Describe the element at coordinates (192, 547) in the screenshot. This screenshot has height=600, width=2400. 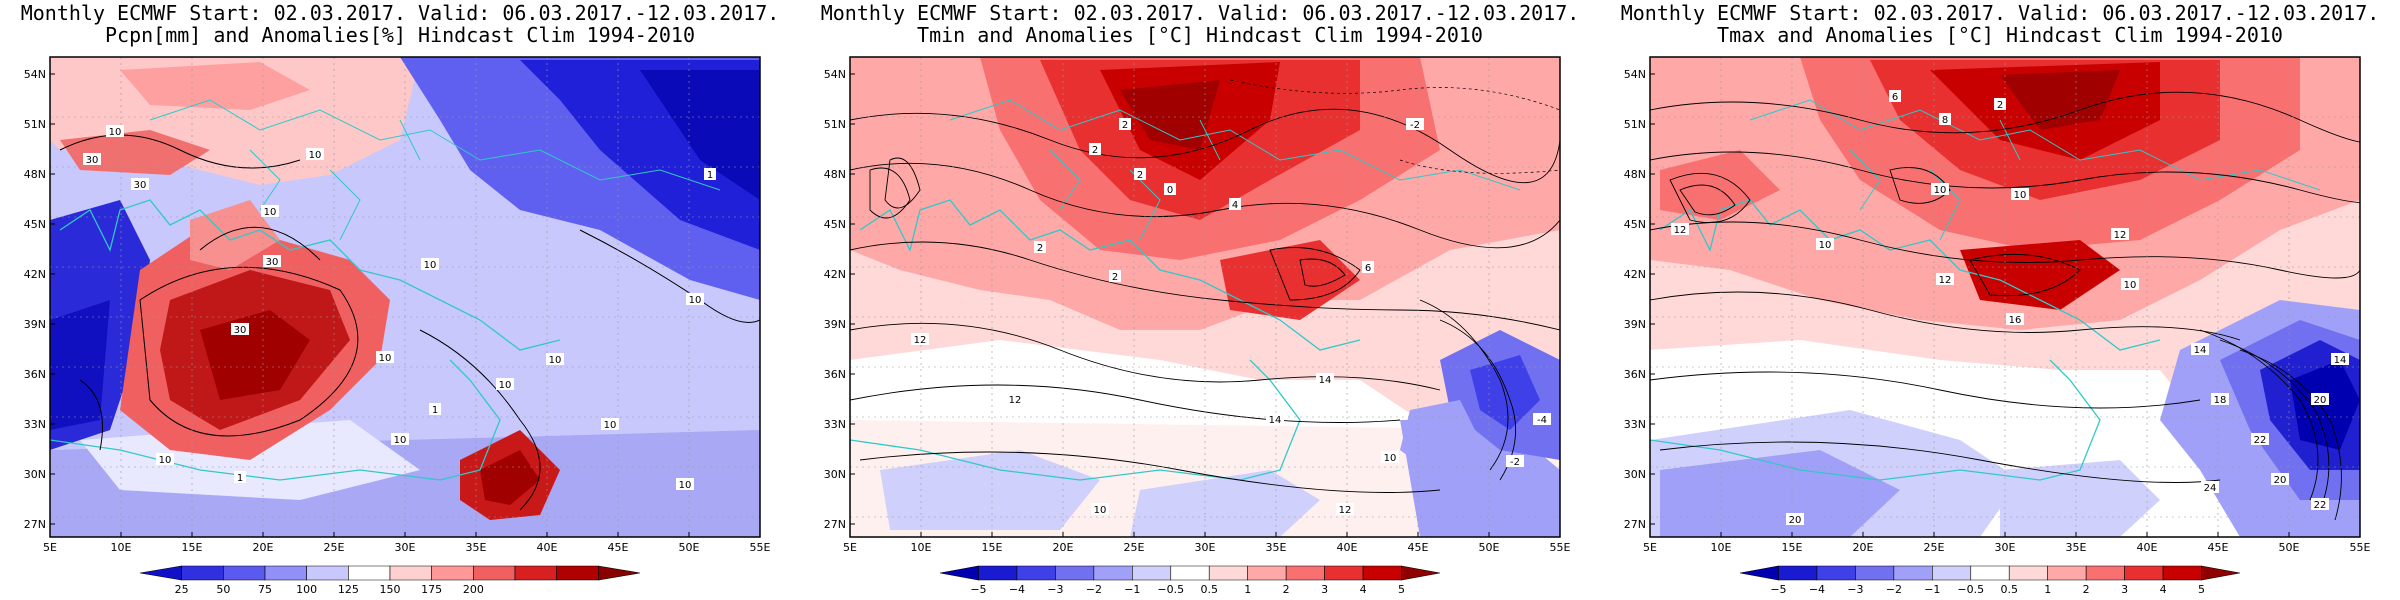
I see `lon-label: 15E` at that location.